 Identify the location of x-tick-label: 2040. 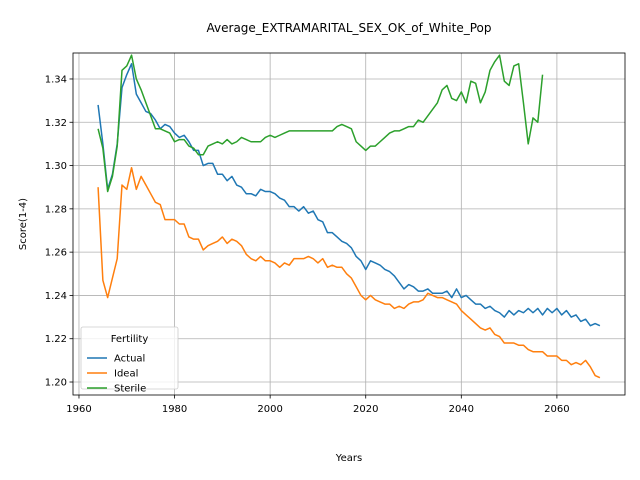
(461, 409).